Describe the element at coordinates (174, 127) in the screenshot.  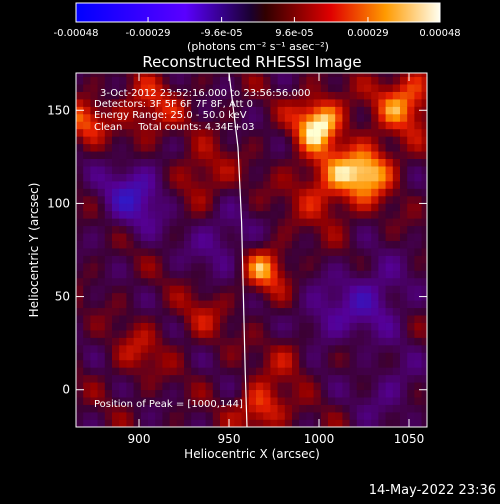
I see `annotation-clean-counts: Clean Total counts: 4.34E+03` at that location.